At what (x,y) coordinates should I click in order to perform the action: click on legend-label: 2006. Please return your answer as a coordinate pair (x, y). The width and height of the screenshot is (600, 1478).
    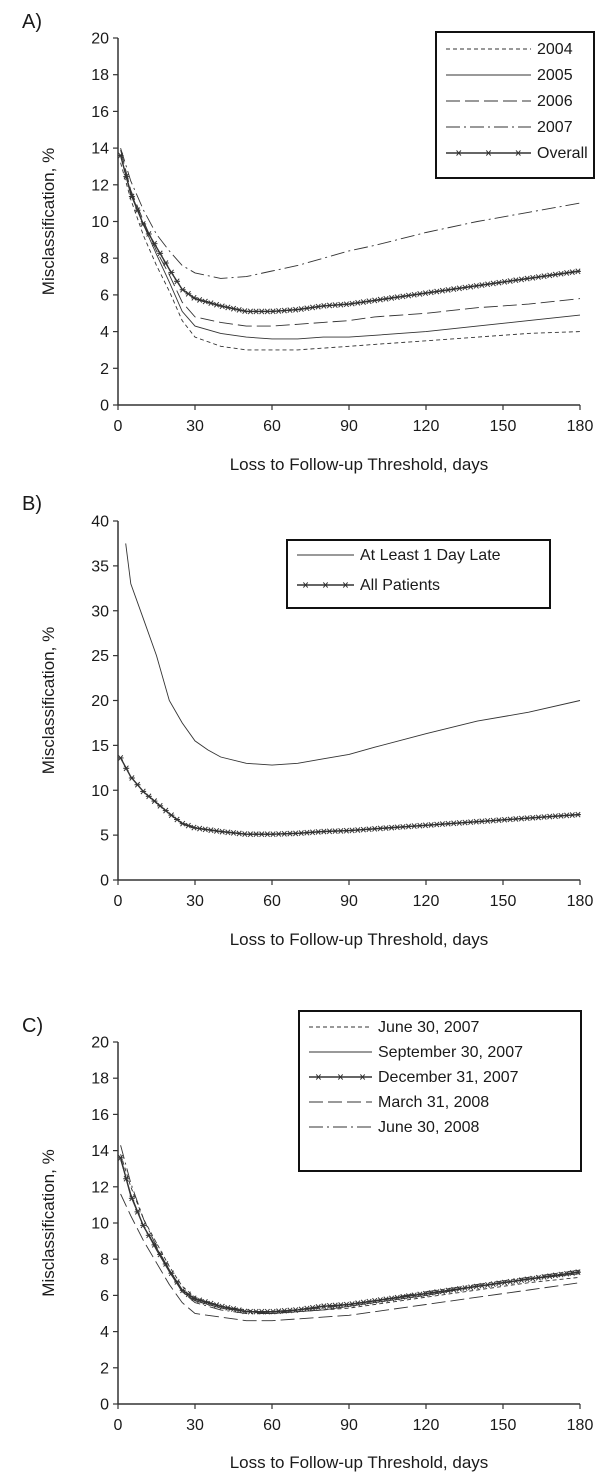
    Looking at the image, I should click on (555, 101).